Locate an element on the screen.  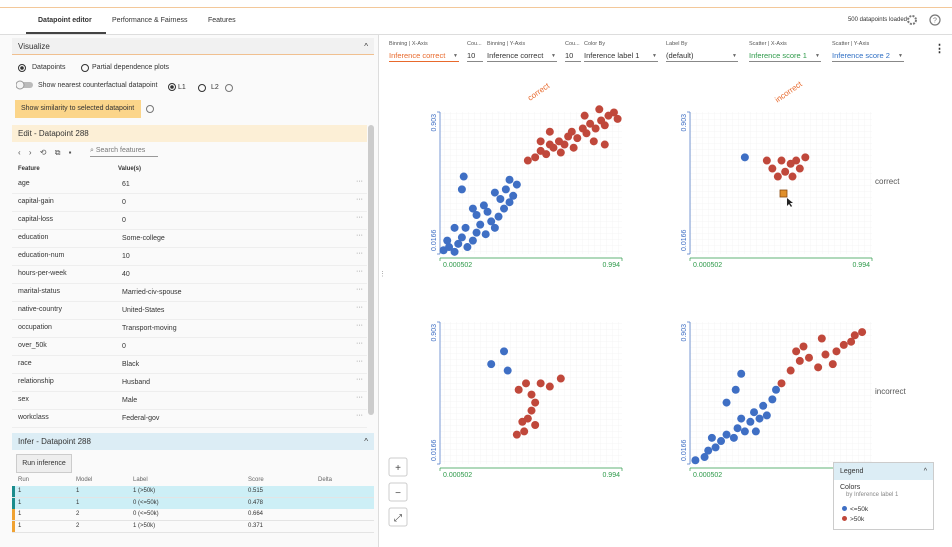
control-value: (default) is located at coordinates (680, 55).